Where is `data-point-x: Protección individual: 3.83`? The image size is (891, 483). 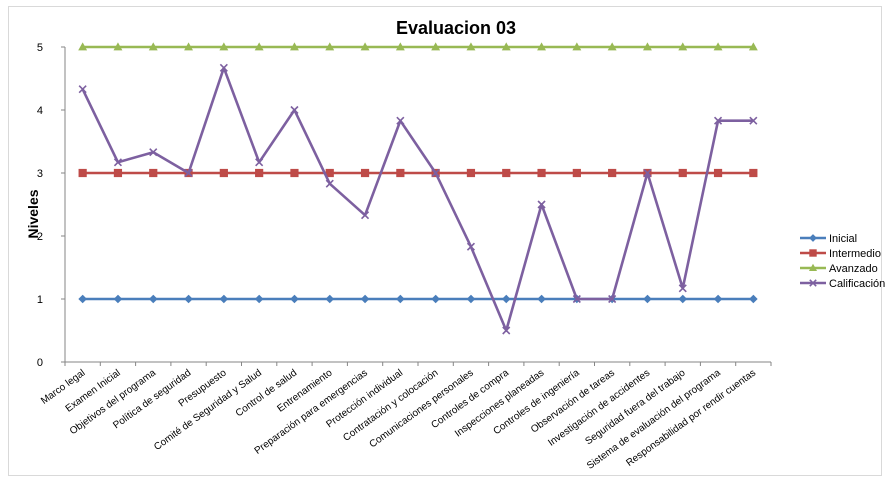
data-point-x: Protección individual: 3.83 is located at coordinates (400, 120).